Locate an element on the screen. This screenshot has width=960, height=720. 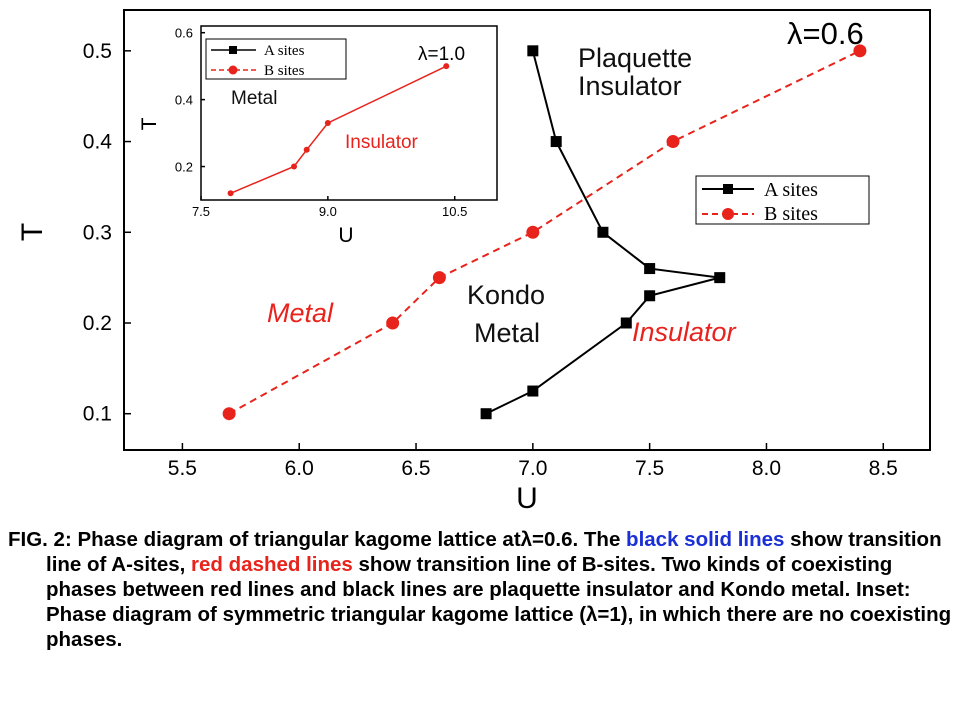
inset-y-tick-label-1: 0.4 is located at coordinates (184, 100).